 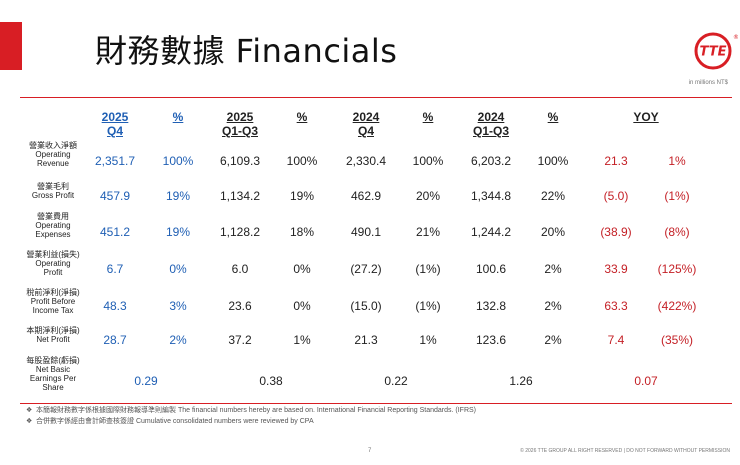 I want to click on row-label-line: 營業費用, so click(x=53, y=216).